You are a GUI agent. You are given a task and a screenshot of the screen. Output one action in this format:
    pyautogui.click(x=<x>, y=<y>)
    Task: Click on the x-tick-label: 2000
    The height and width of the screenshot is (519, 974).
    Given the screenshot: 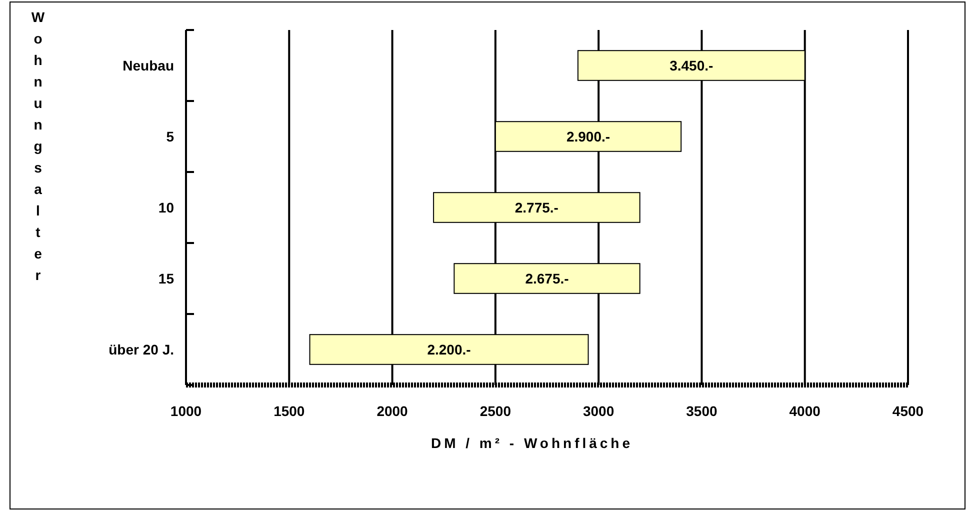 What is the action you would take?
    pyautogui.click(x=392, y=411)
    